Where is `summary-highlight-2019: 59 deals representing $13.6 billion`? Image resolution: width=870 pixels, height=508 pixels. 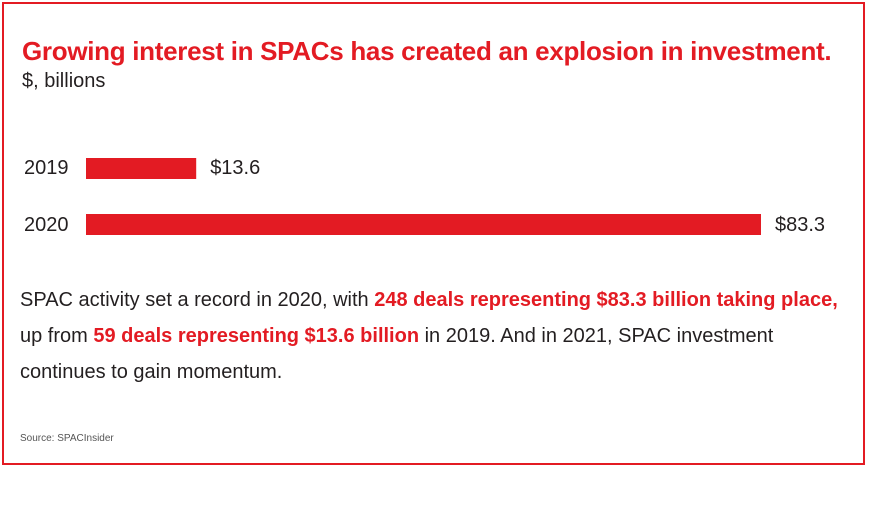 summary-highlight-2019: 59 deals representing $13.6 billion is located at coordinates (256, 336).